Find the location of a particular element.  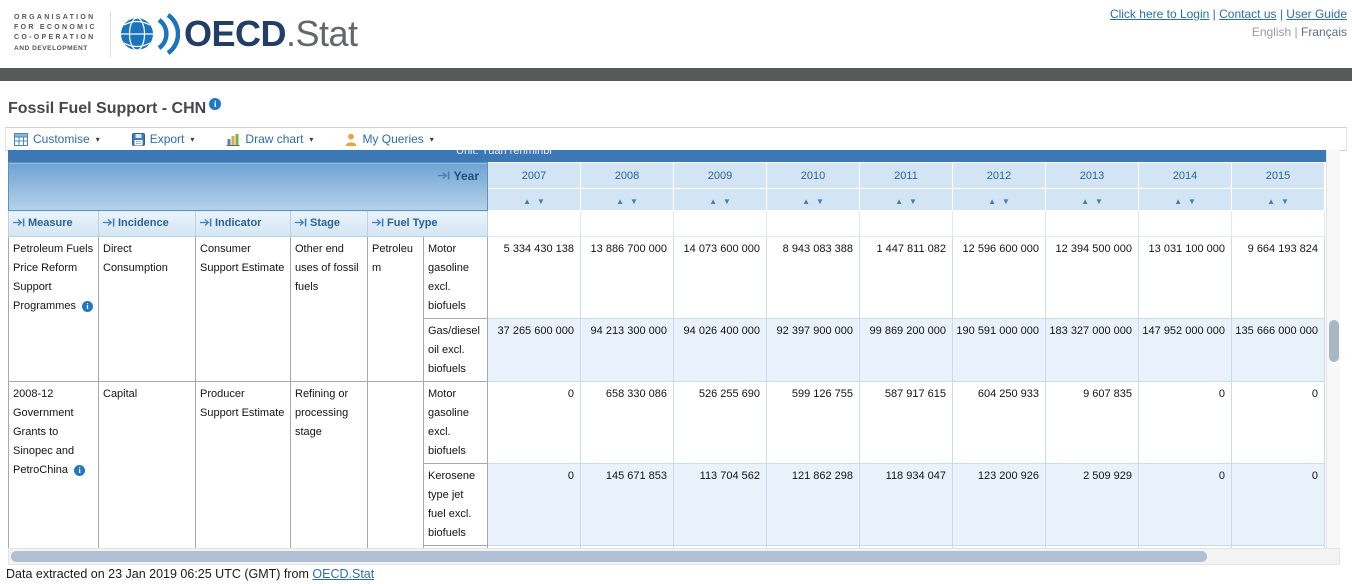

indicator-cell: Producer Support Estimate is located at coordinates (243, 464).